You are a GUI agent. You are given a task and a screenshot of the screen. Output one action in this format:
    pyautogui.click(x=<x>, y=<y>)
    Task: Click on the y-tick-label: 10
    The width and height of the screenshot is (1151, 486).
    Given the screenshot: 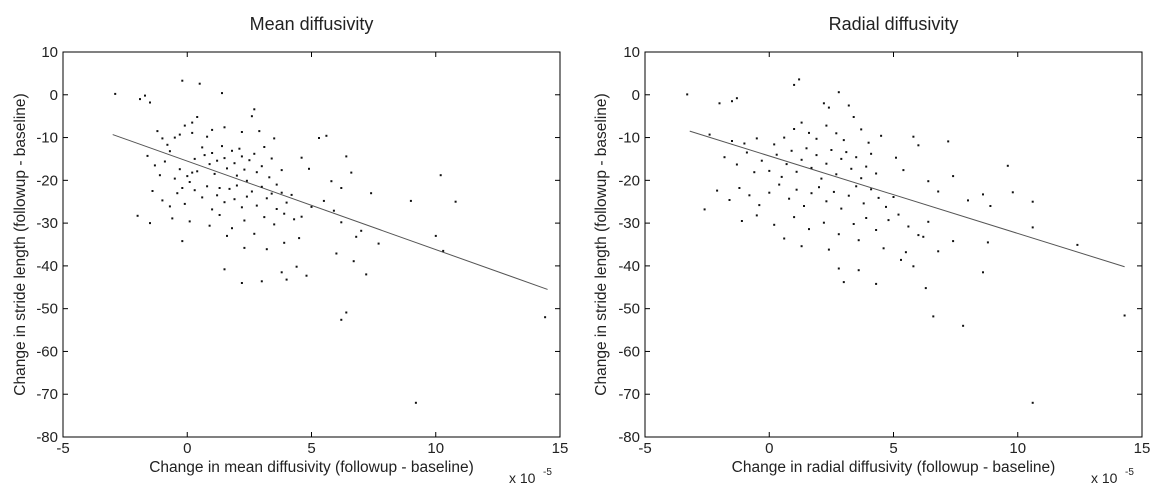 What is the action you would take?
    pyautogui.click(x=49, y=52)
    